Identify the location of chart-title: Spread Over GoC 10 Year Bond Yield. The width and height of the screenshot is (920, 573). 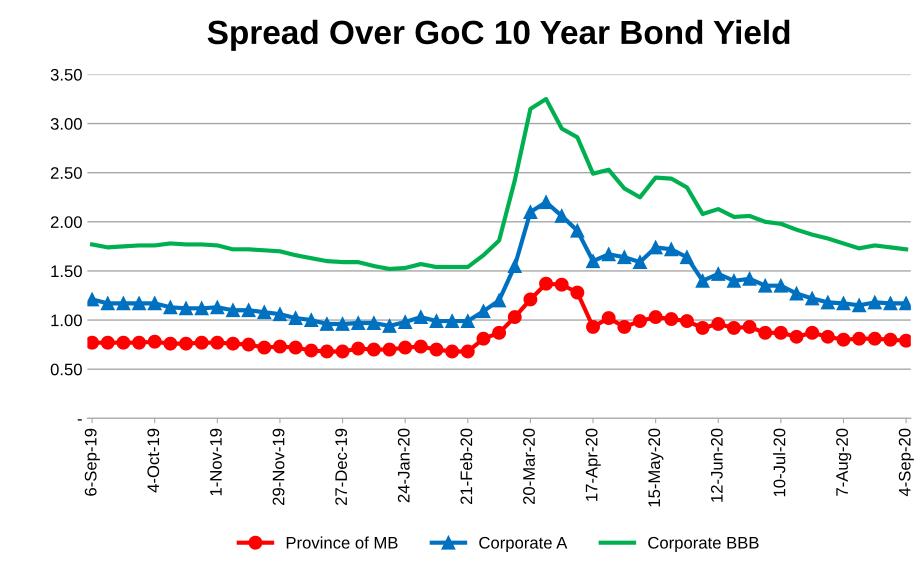
(499, 35).